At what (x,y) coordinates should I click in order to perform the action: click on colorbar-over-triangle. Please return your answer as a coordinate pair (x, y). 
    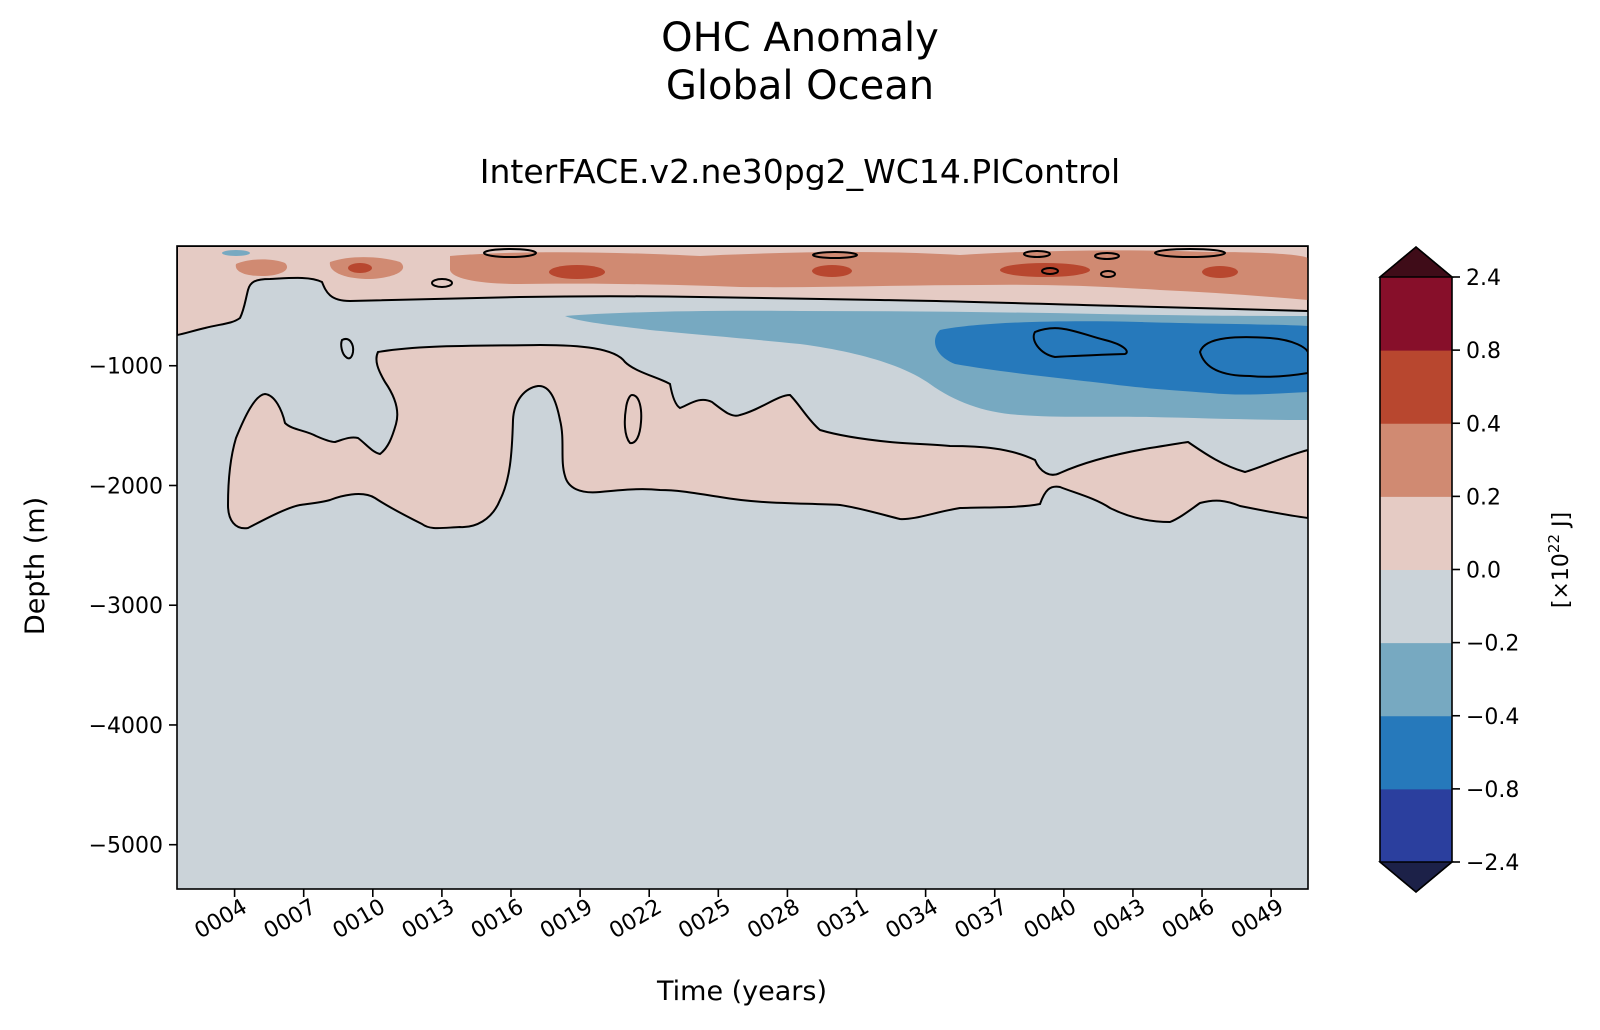
    Looking at the image, I should click on (1416, 262).